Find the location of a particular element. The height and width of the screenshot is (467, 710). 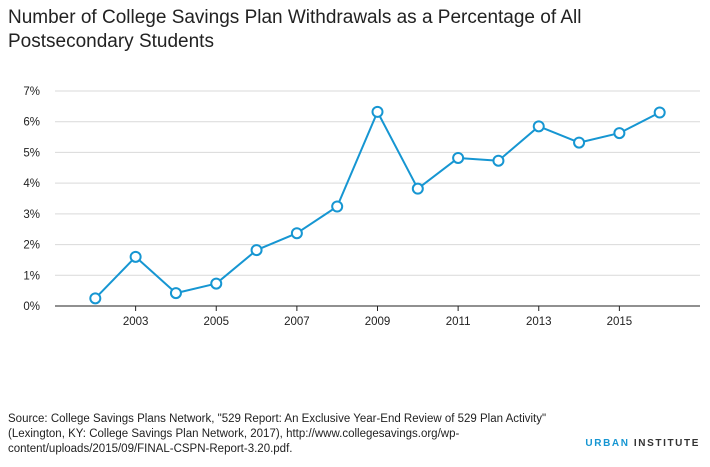

y-tick-label: 7% is located at coordinates (31, 92).